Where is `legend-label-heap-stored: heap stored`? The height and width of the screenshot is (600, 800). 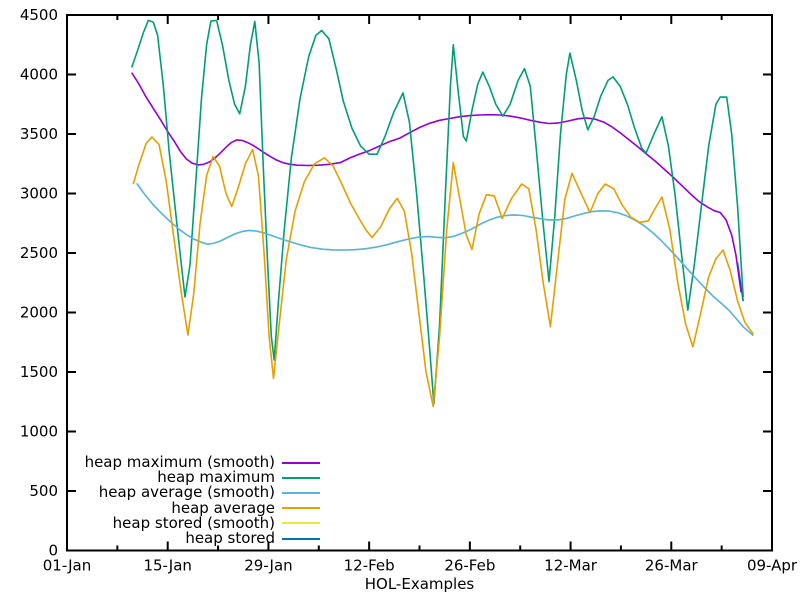 legend-label-heap-stored: heap stored is located at coordinates (230, 538).